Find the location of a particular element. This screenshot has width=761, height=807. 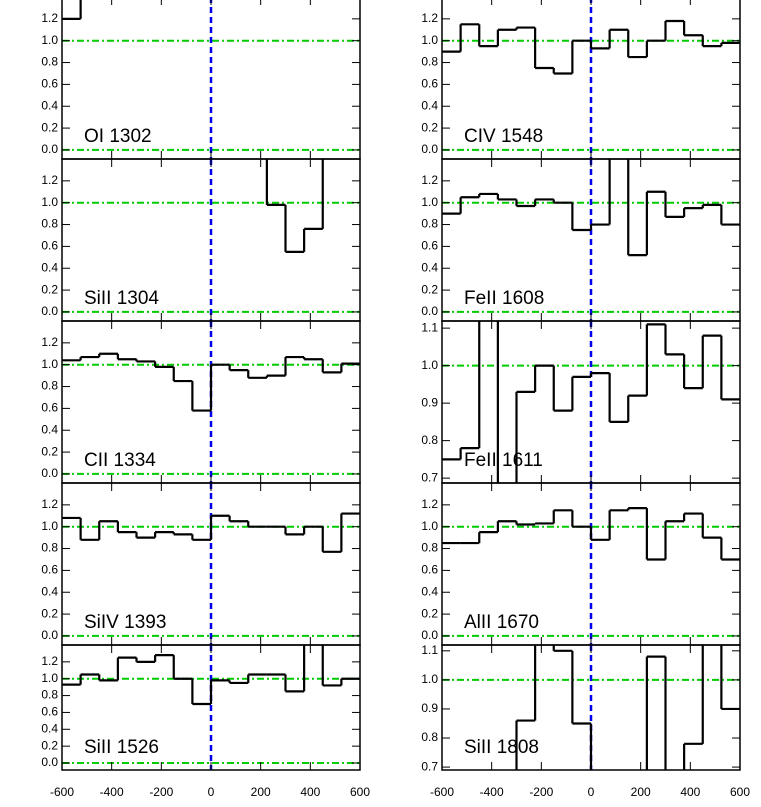

panel-label: SiII 1526 is located at coordinates (121, 747).